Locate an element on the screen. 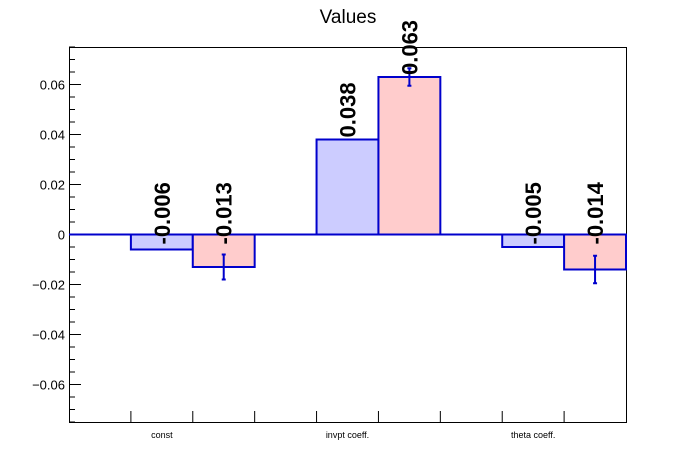 The image size is (696, 472). data-label: -0.006 is located at coordinates (162, 213).